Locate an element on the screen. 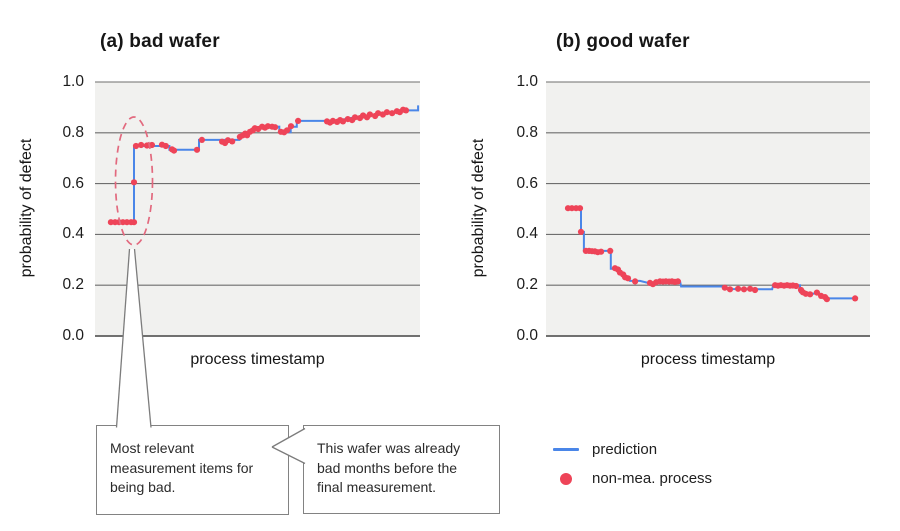  legend-label-prediction: prediction is located at coordinates (625, 449).